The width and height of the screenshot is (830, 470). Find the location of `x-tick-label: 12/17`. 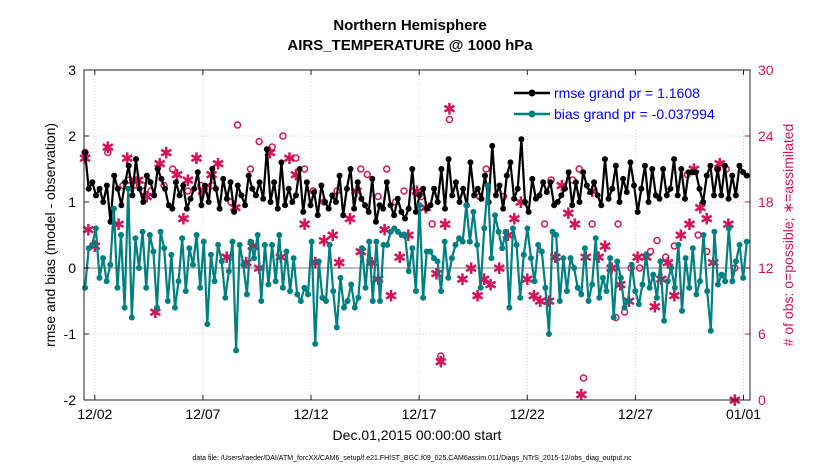

x-tick-label: 12/17 is located at coordinates (419, 414).